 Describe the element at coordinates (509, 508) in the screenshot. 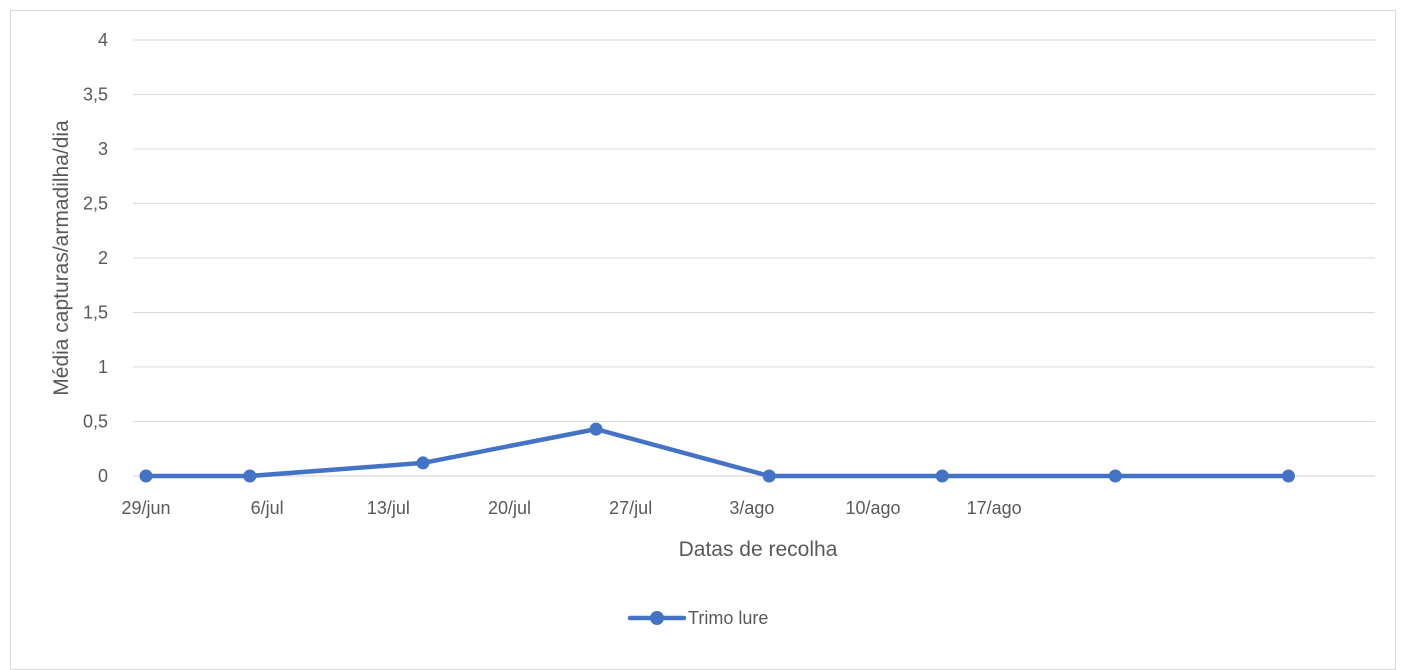

I see `x-tick-label: 20/jul` at that location.